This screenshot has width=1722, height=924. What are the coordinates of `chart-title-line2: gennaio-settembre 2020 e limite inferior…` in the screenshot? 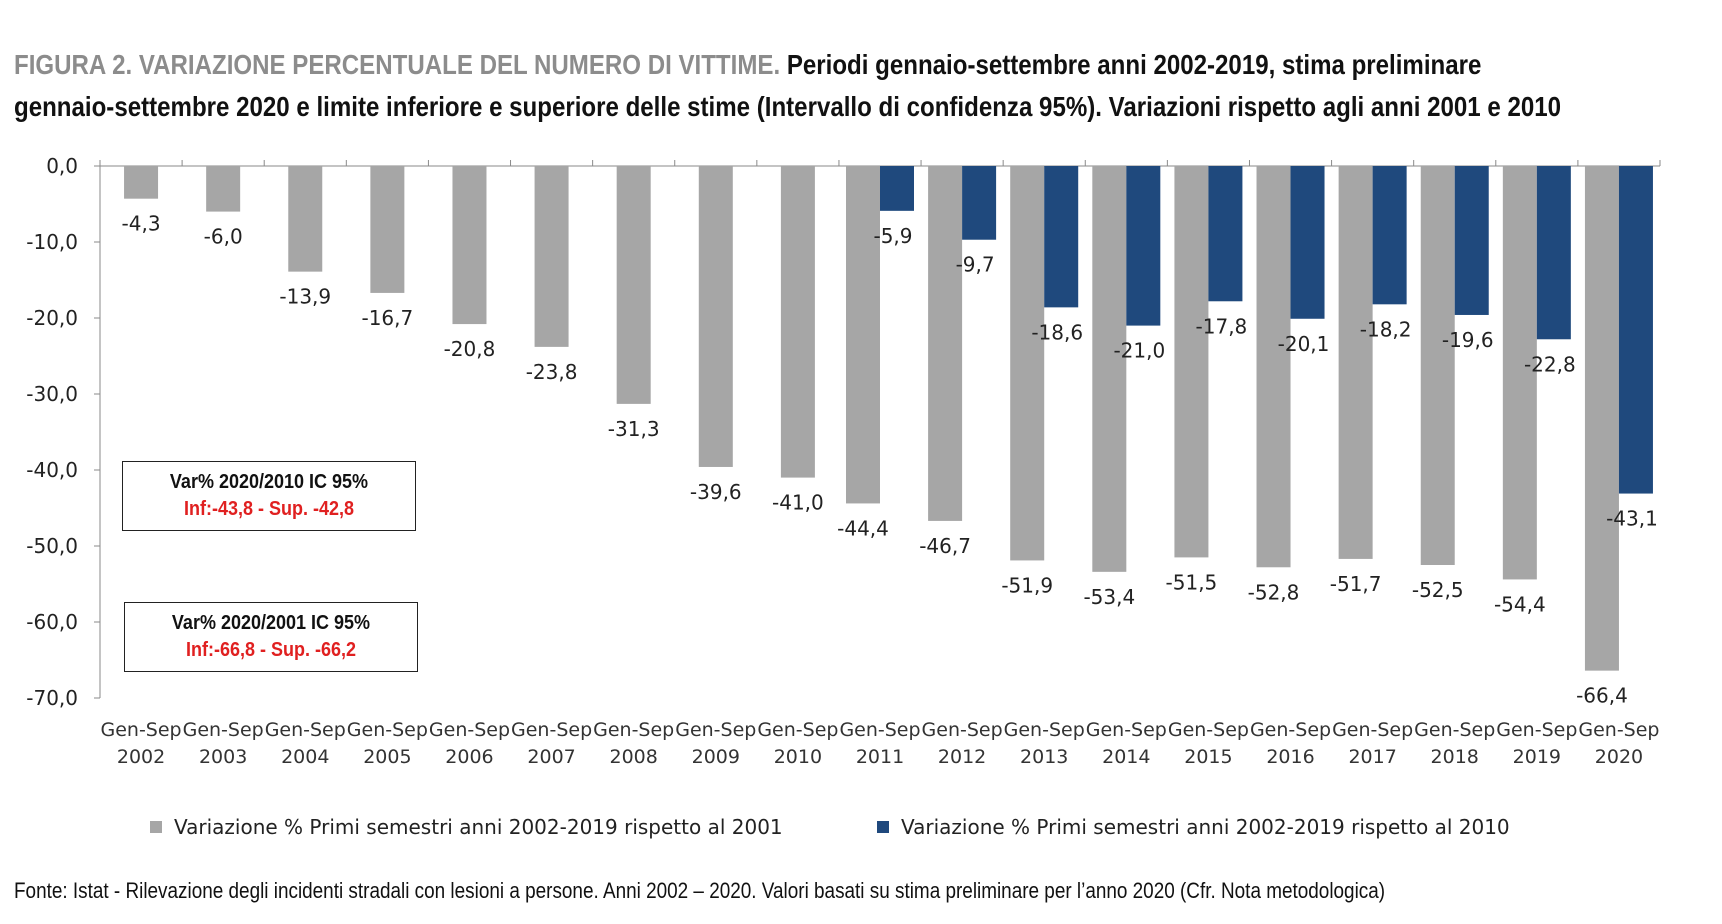 It's located at (788, 106).